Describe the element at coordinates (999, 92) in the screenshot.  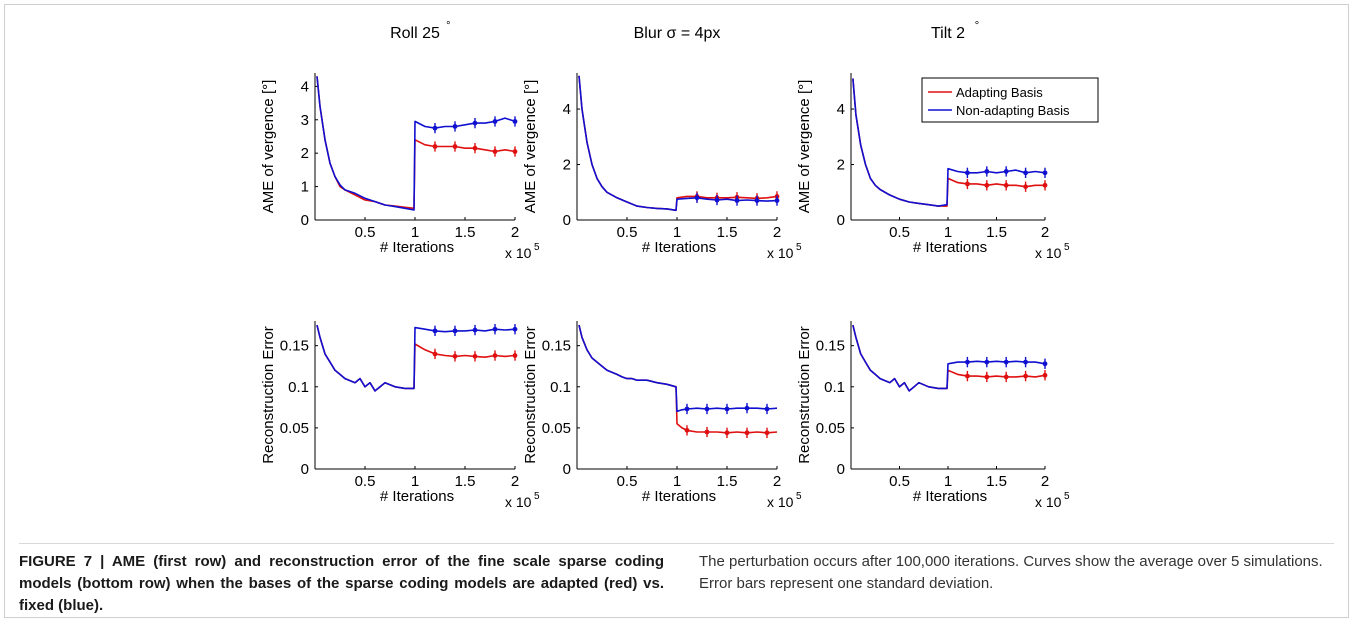
I see `legend-label: Adapting Basis` at that location.